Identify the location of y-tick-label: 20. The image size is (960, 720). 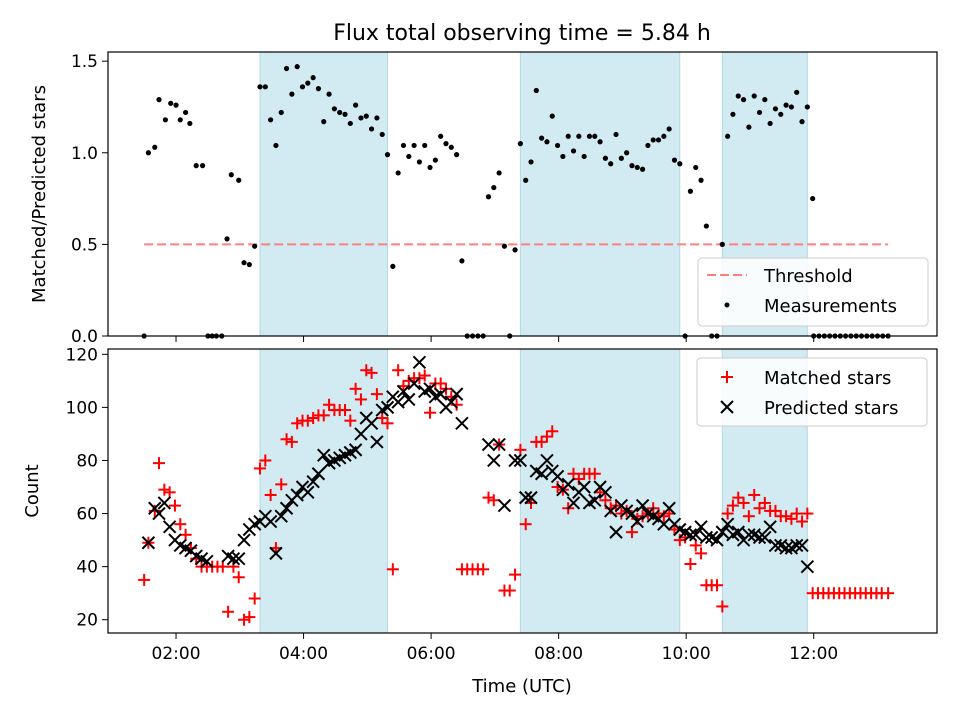
(87, 621).